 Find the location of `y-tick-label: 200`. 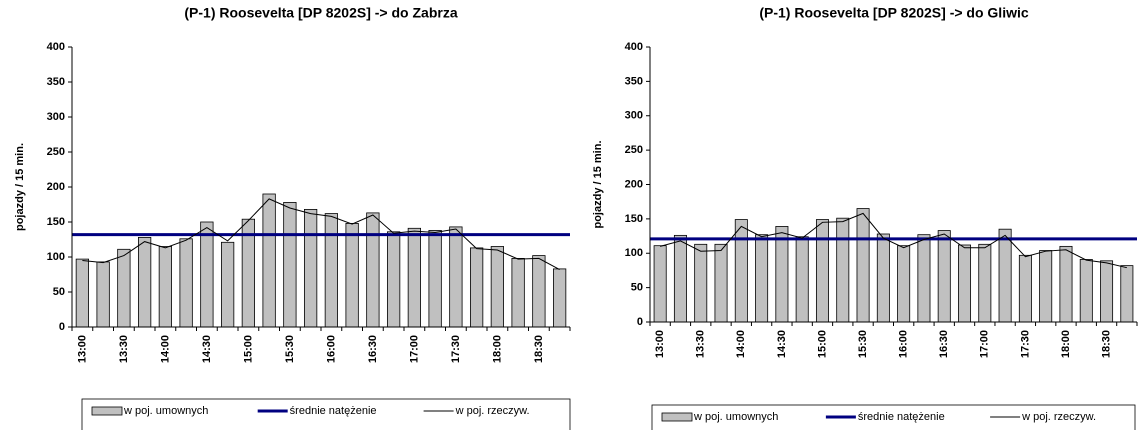

y-tick-label: 200 is located at coordinates (634, 184).